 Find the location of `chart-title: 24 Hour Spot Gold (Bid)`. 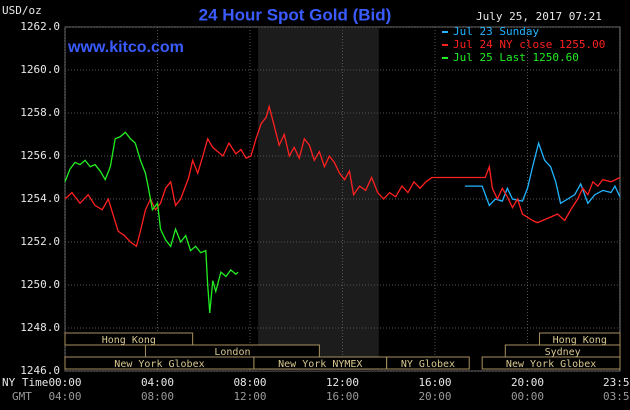

chart-title: 24 Hour Spot Gold (Bid) is located at coordinates (295, 14).